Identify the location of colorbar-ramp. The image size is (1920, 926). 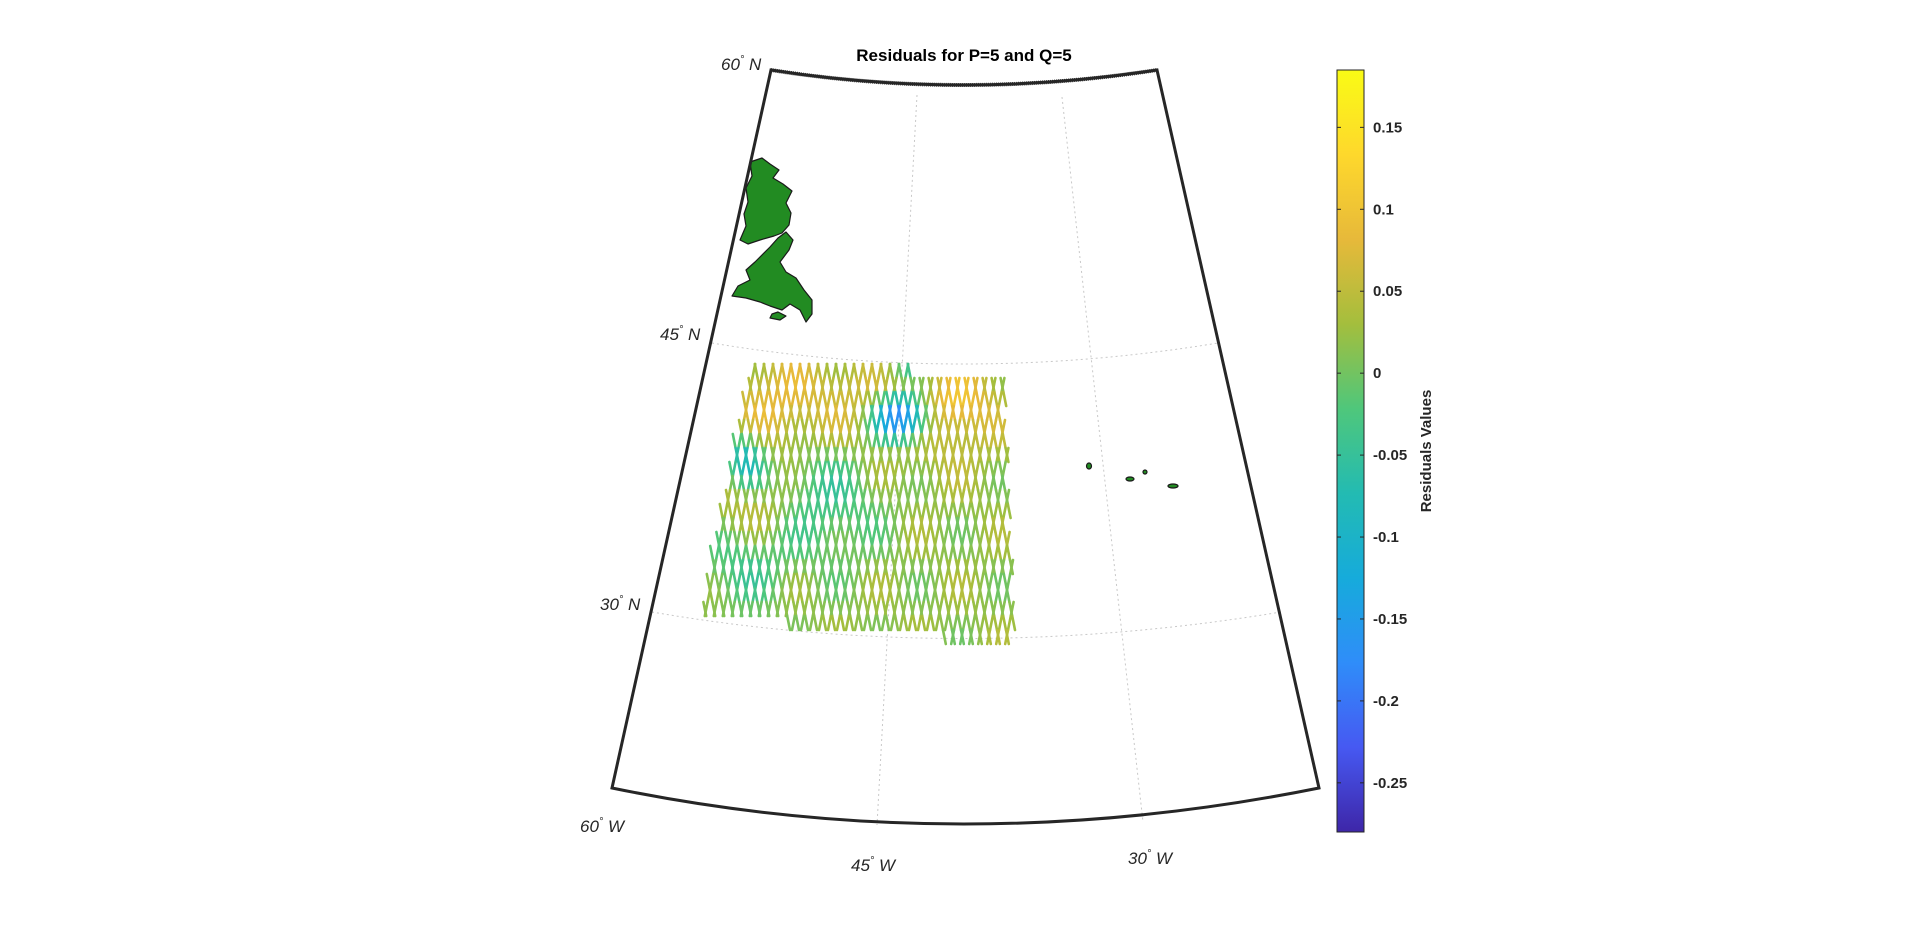
(1350, 451).